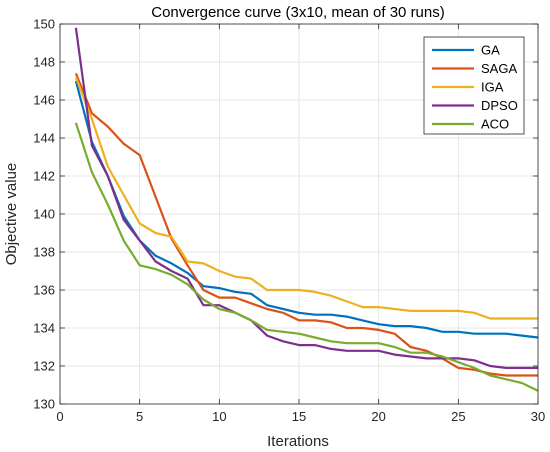 This screenshot has width=550, height=452. What do you see at coordinates (139, 416) in the screenshot?
I see `x-tick-label: 5` at bounding box center [139, 416].